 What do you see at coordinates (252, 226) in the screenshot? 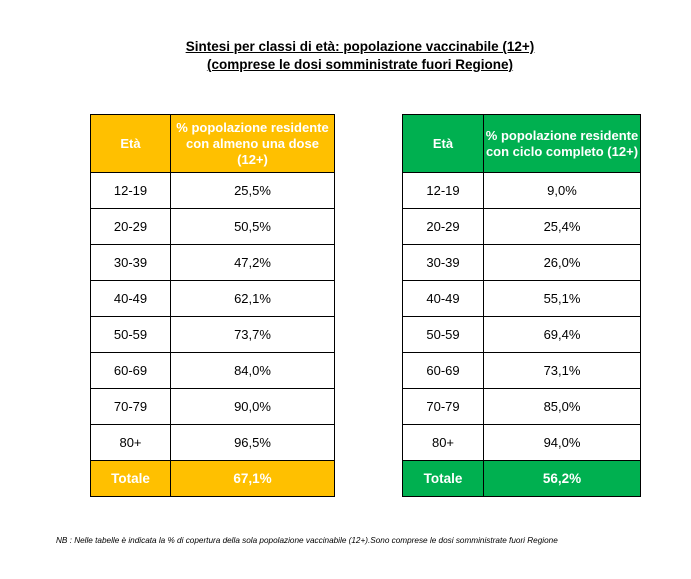
I see `value-cell: 50,5%` at bounding box center [252, 226].